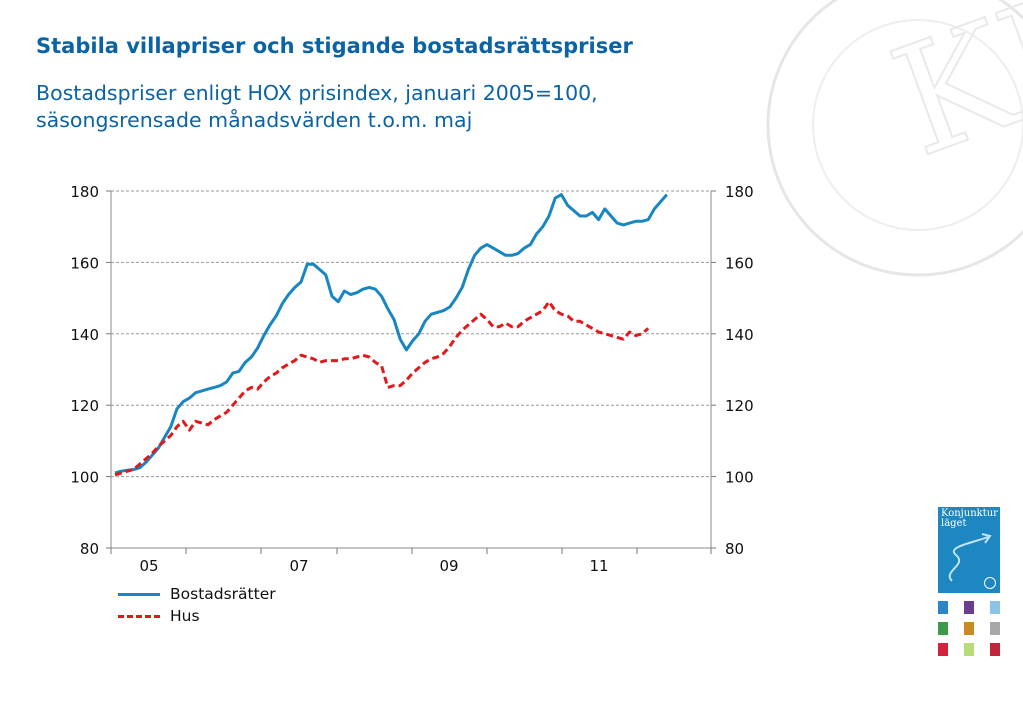 Image resolution: width=1023 pixels, height=708 pixels. Describe the element at coordinates (185, 616) in the screenshot. I see `legend-label-hus: Hus` at that location.